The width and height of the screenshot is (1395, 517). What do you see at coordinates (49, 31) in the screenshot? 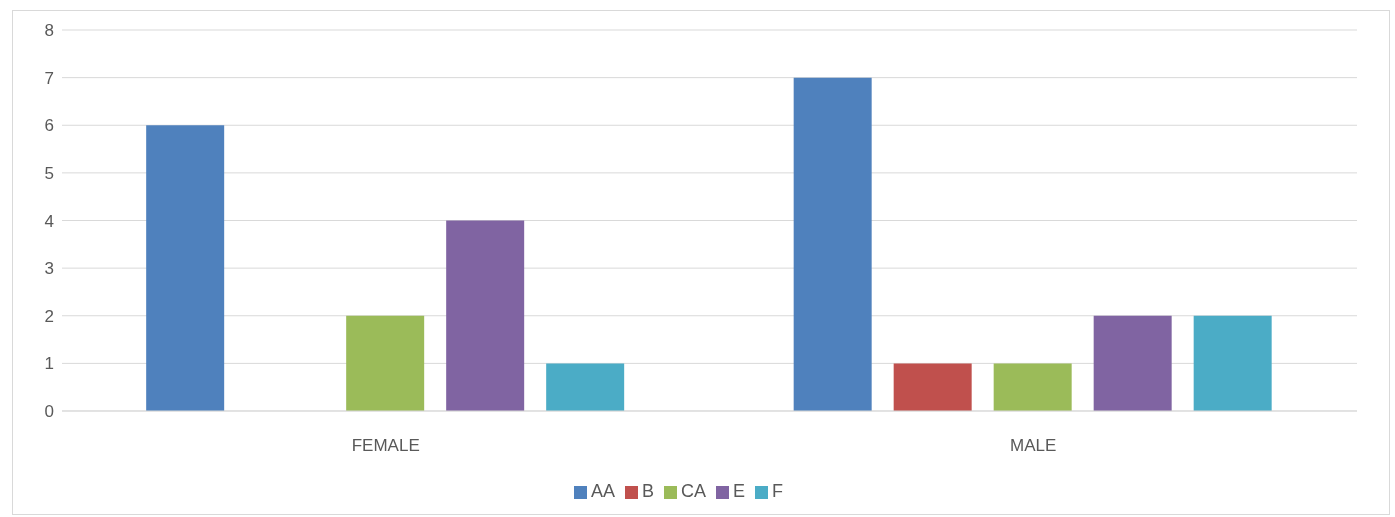
I see `y-tick-label: 8` at bounding box center [49, 31].